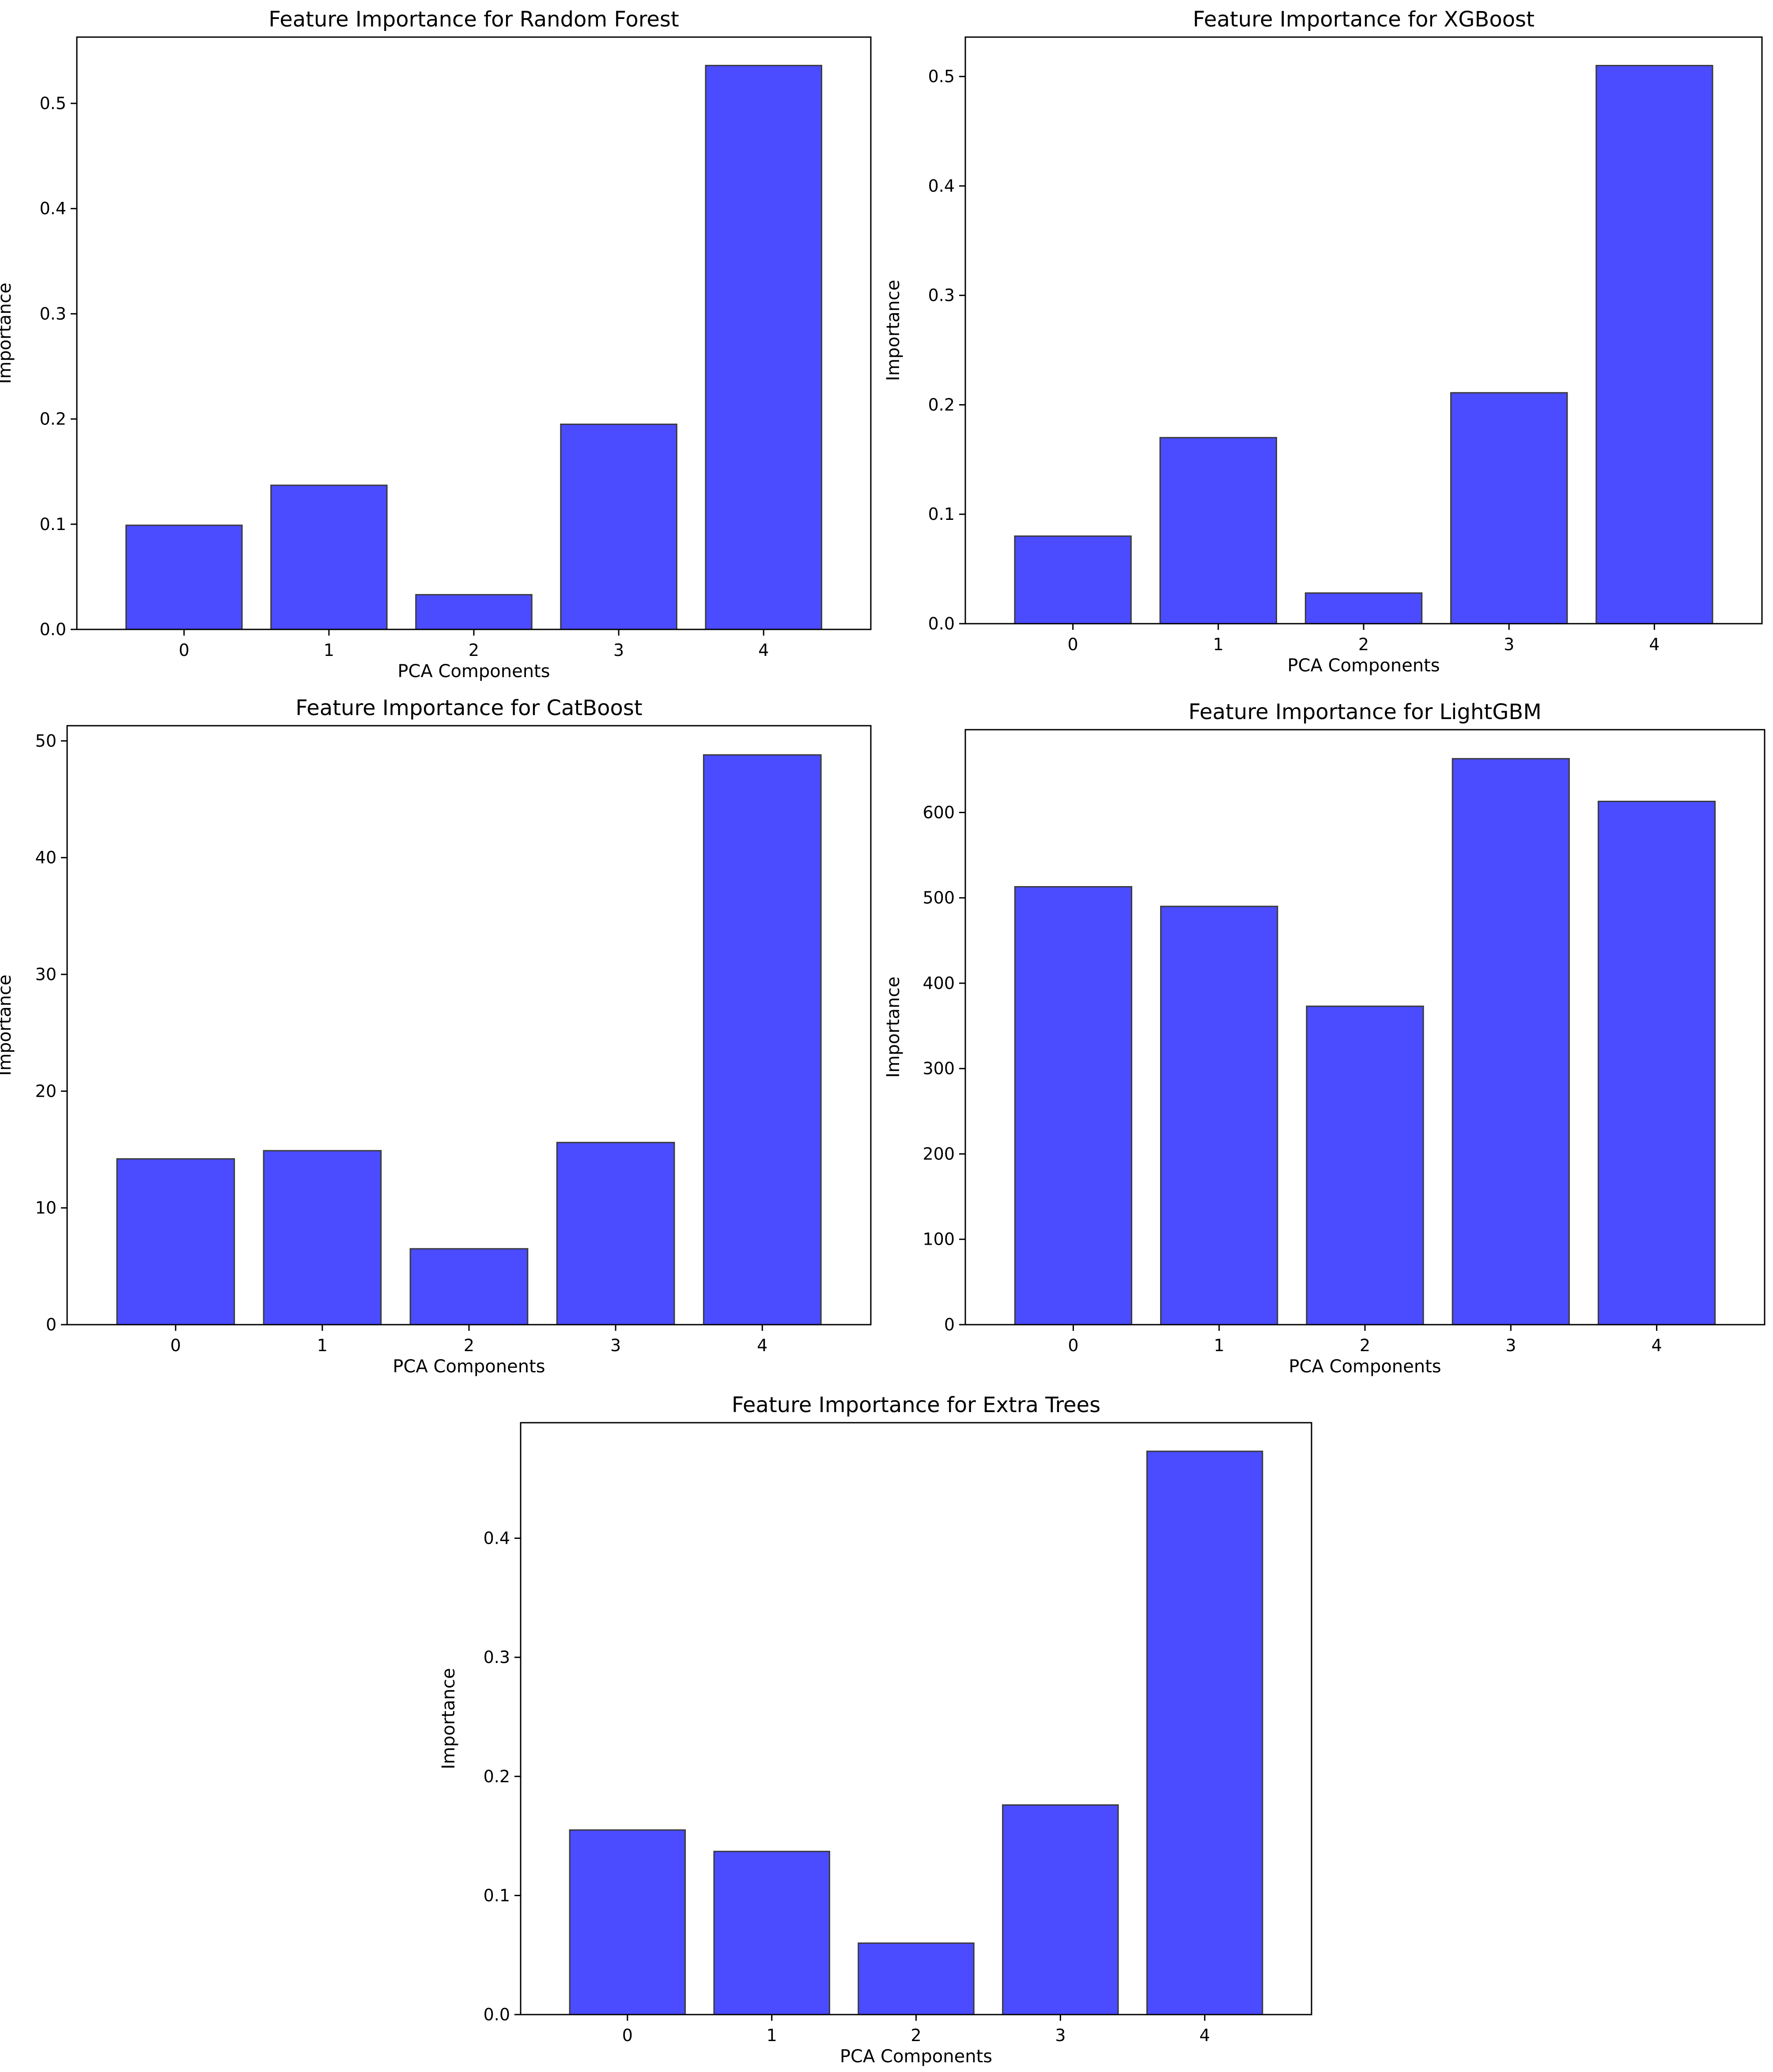 The width and height of the screenshot is (1773, 2072). What do you see at coordinates (46, 1091) in the screenshot?
I see `y-tick-label: 20` at bounding box center [46, 1091].